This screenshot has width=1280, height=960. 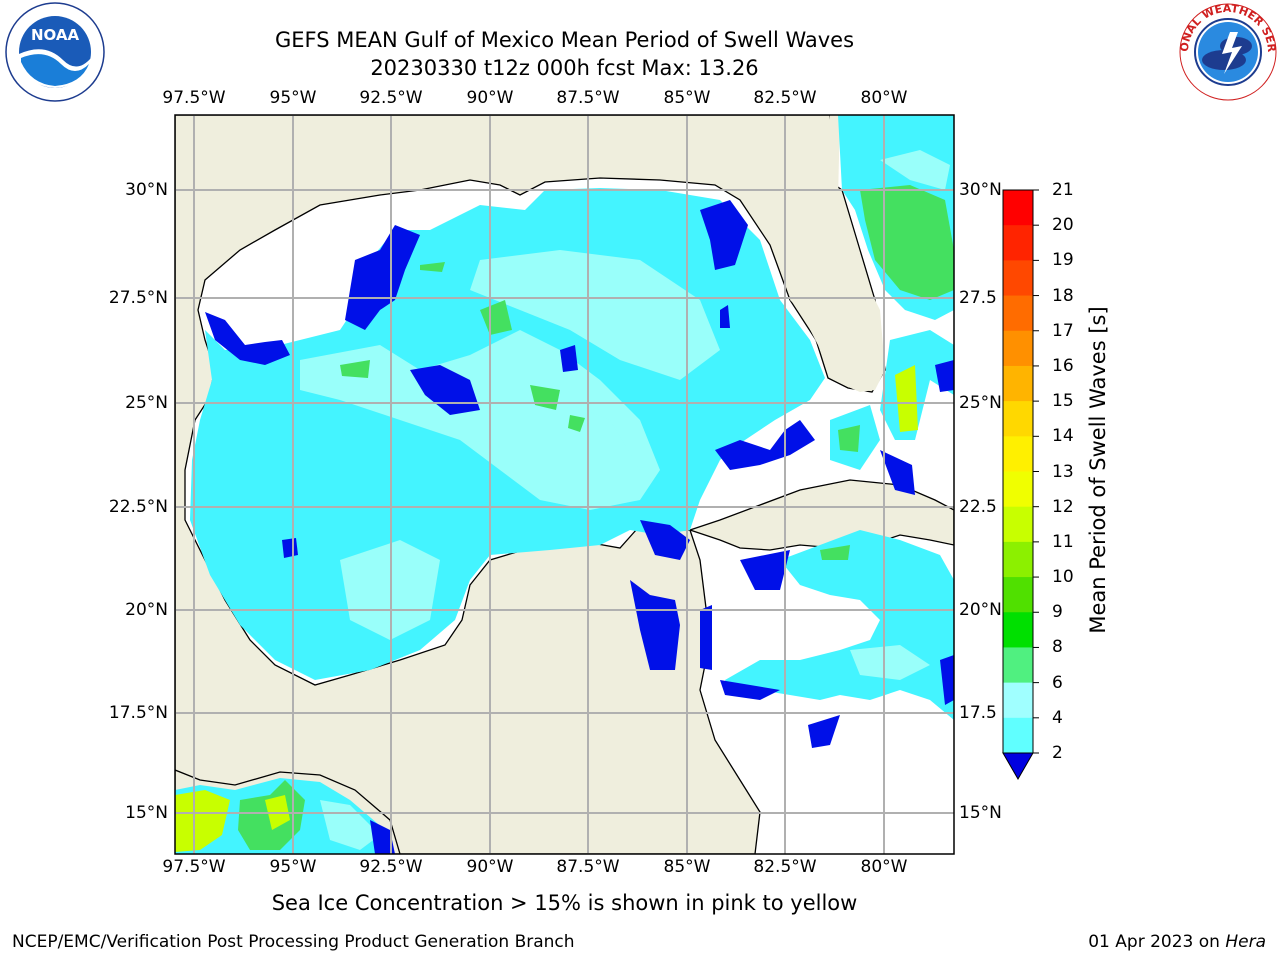 What do you see at coordinates (1225, 53) in the screenshot?
I see `nws-logo: NATIONAL WEATHER SERVICE` at bounding box center [1225, 53].